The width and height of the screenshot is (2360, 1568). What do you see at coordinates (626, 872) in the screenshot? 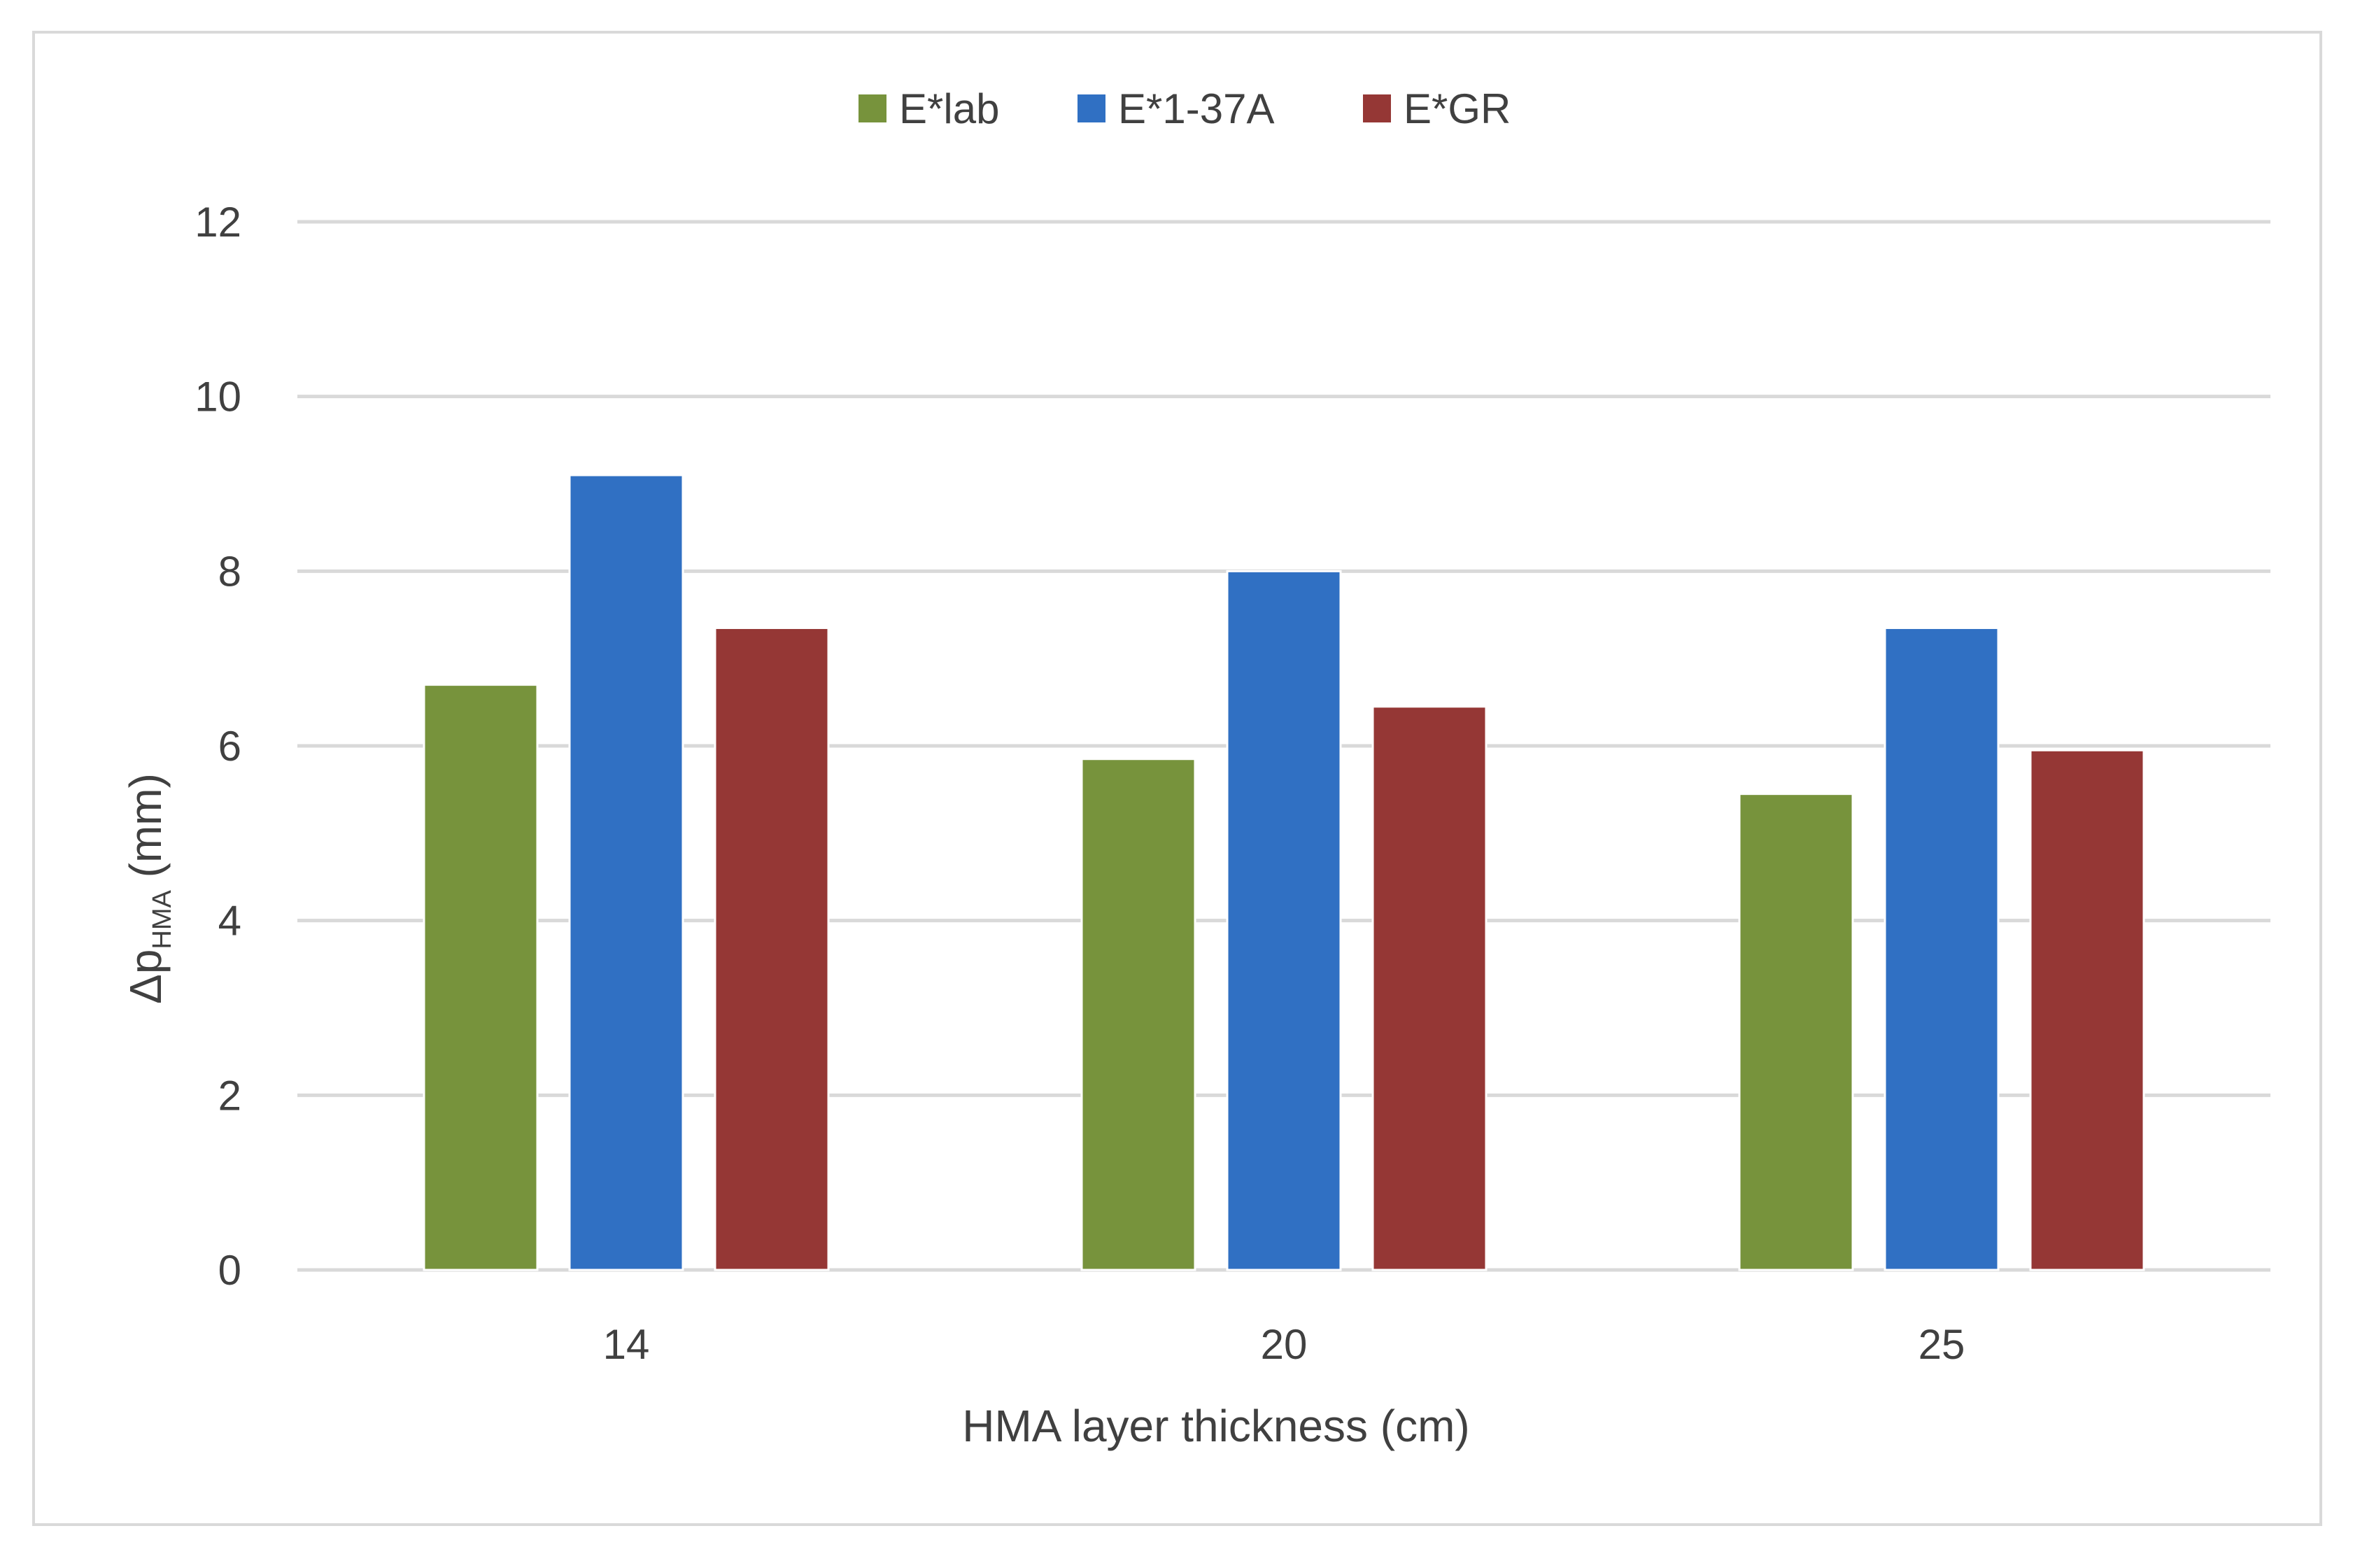
I see `bar-E*1-37A-14` at bounding box center [626, 872].